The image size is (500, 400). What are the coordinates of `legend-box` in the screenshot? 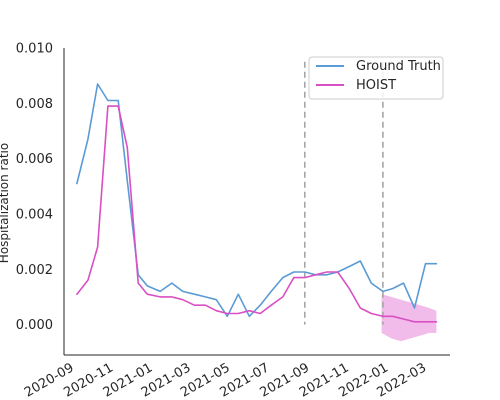 It's located at (376, 78).